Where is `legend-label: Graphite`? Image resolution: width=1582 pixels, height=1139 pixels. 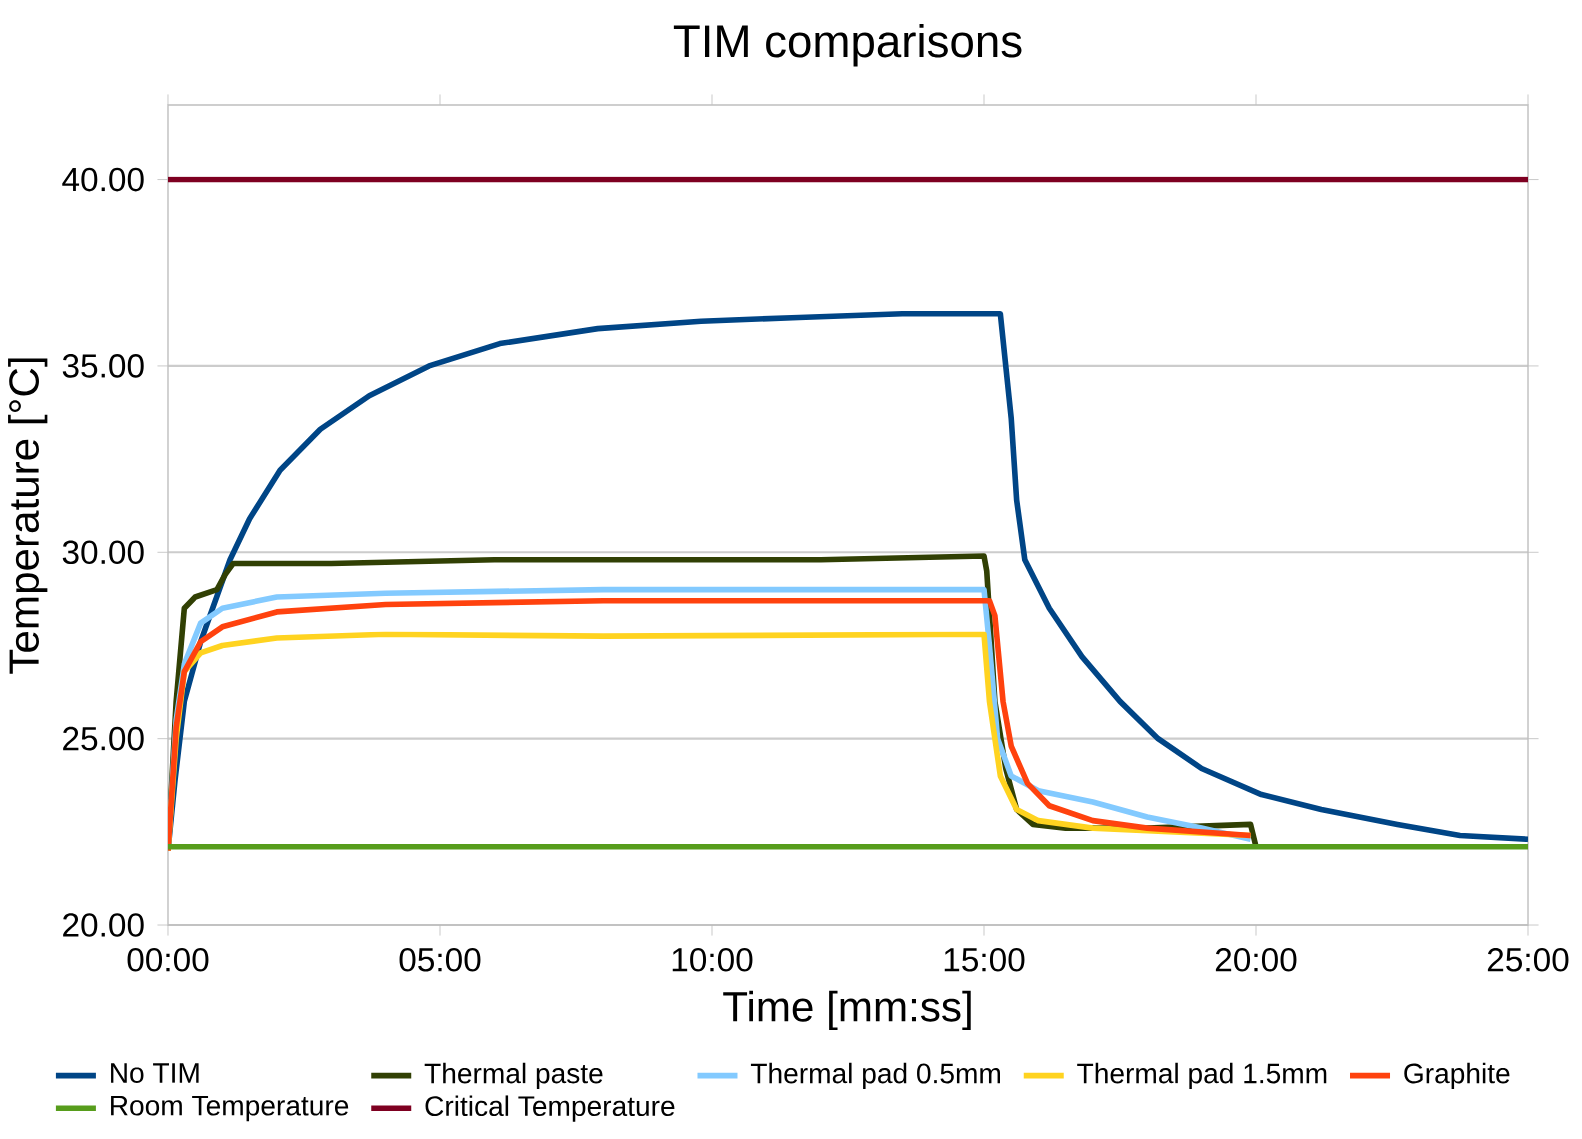 legend-label: Graphite is located at coordinates (1457, 1075).